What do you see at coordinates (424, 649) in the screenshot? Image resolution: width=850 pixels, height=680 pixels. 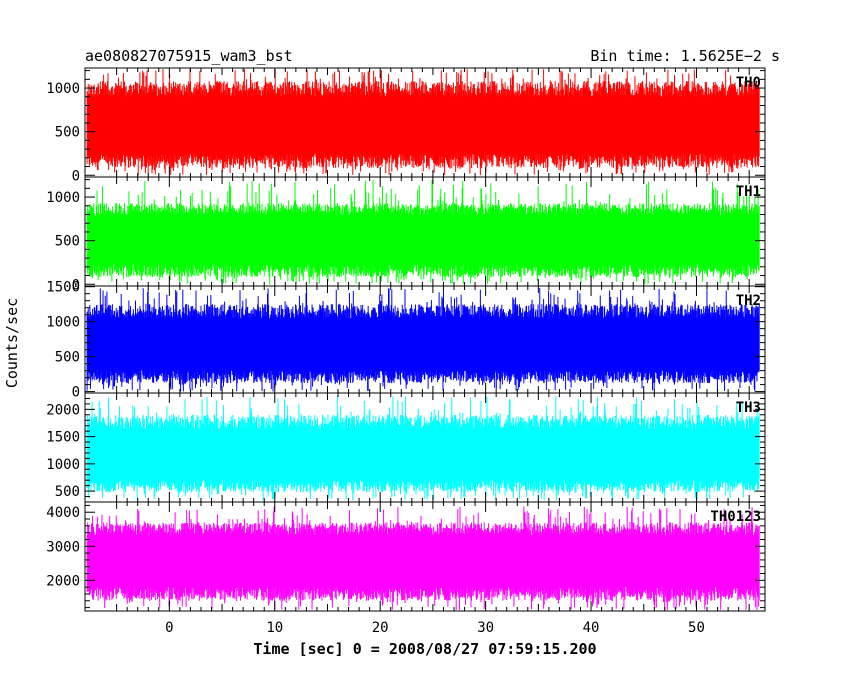 I see `x-axis-label: Time [sec] 0 = 2008/08/27 07:59:15.200` at bounding box center [424, 649].